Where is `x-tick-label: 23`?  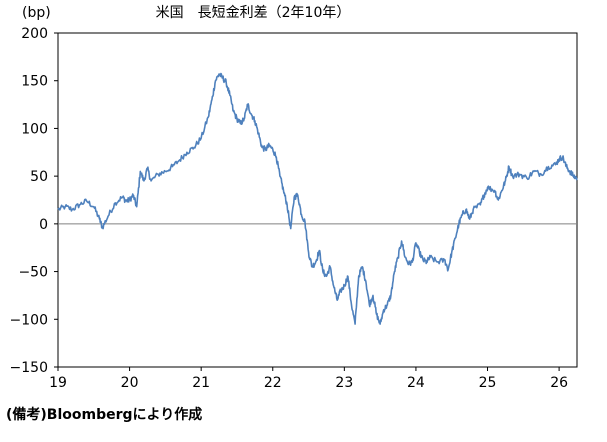 x-tick-label: 23 is located at coordinates (344, 383).